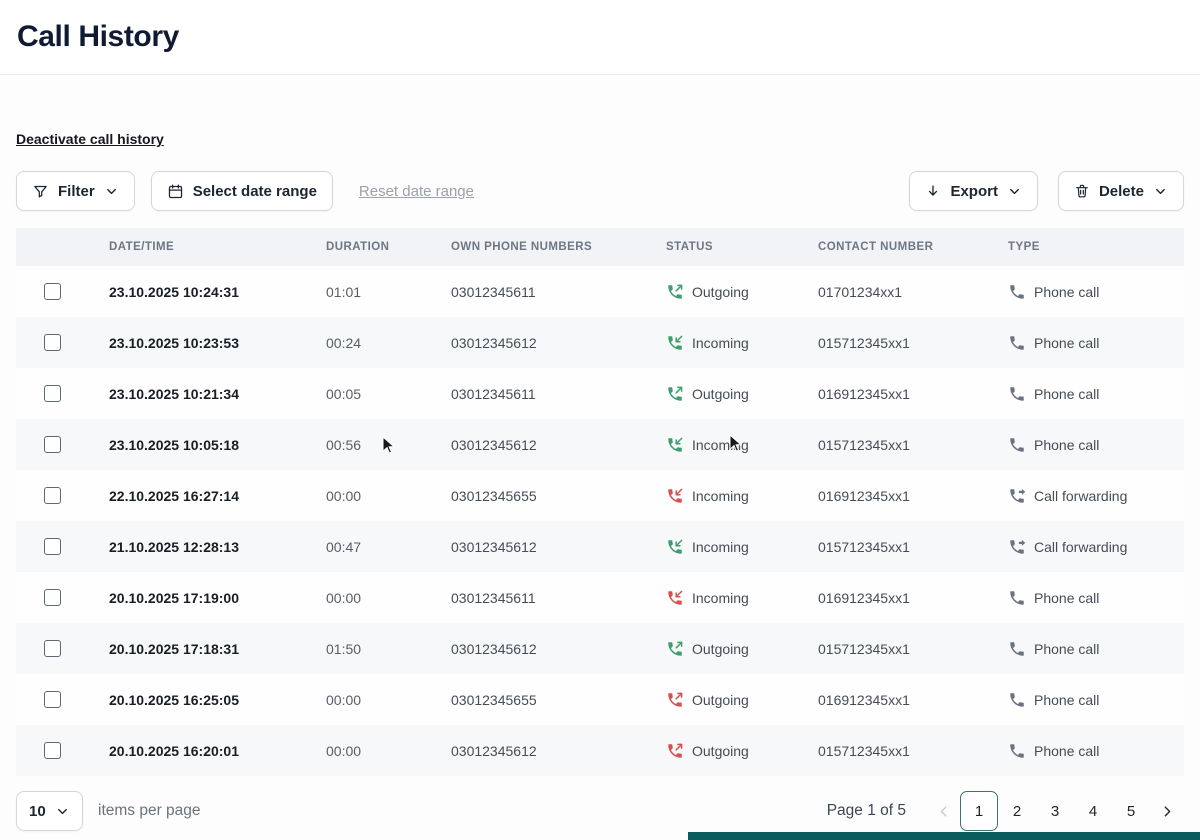 This screenshot has height=840, width=1200. What do you see at coordinates (558, 247) in the screenshot?
I see `col-own-phone-numbers: OWN PHONE NUMBERS` at bounding box center [558, 247].